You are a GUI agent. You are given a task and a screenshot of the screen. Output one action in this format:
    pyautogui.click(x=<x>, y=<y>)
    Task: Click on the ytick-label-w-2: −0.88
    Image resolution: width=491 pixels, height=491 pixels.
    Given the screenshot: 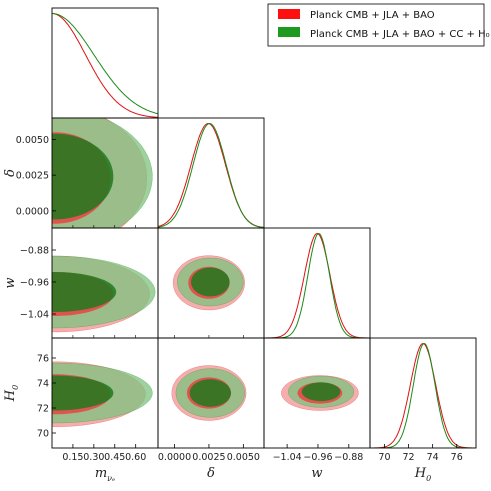 What is the action you would take?
    pyautogui.click(x=34, y=251)
    